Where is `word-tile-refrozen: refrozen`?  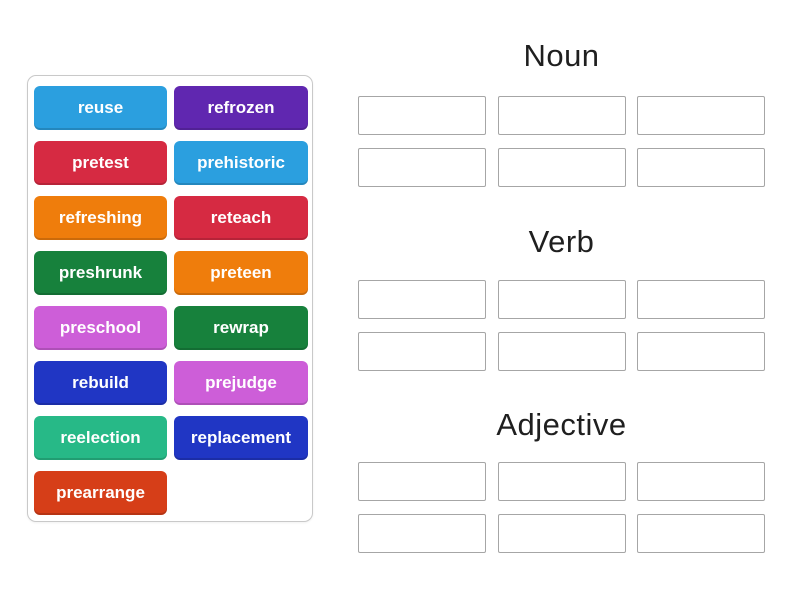
word-tile-refrozen: refrozen is located at coordinates (241, 108).